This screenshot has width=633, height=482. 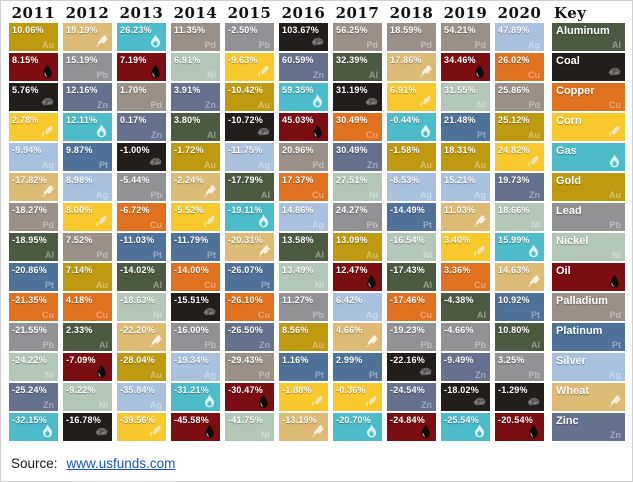 I want to click on key-item-corn: Corn, so click(x=588, y=127).